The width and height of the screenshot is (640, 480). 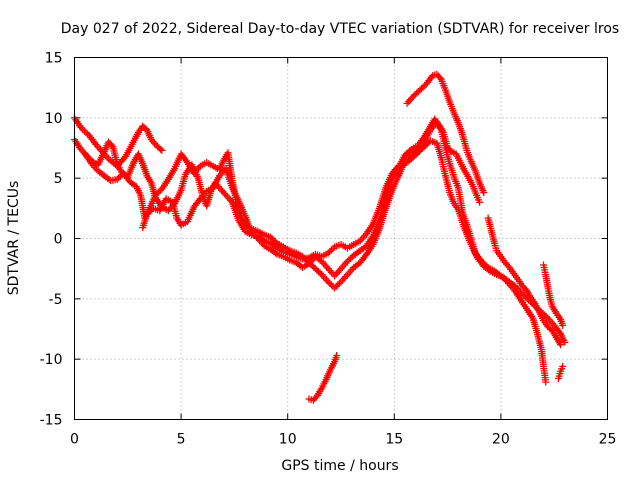 I want to click on y-tick-label: 5, so click(x=58, y=179).